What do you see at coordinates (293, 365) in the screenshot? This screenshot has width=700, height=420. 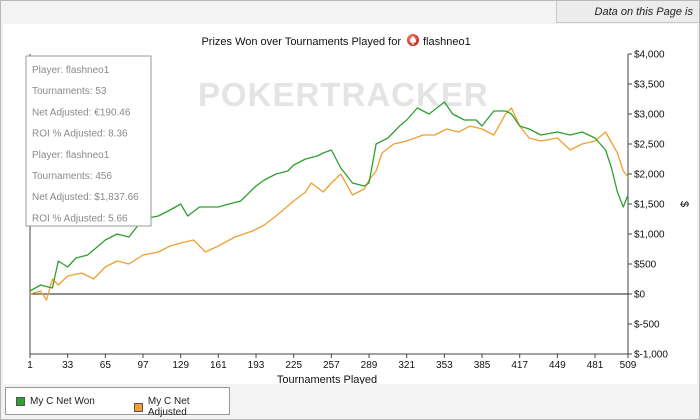 I see `x-tick-label: 225` at bounding box center [293, 365].